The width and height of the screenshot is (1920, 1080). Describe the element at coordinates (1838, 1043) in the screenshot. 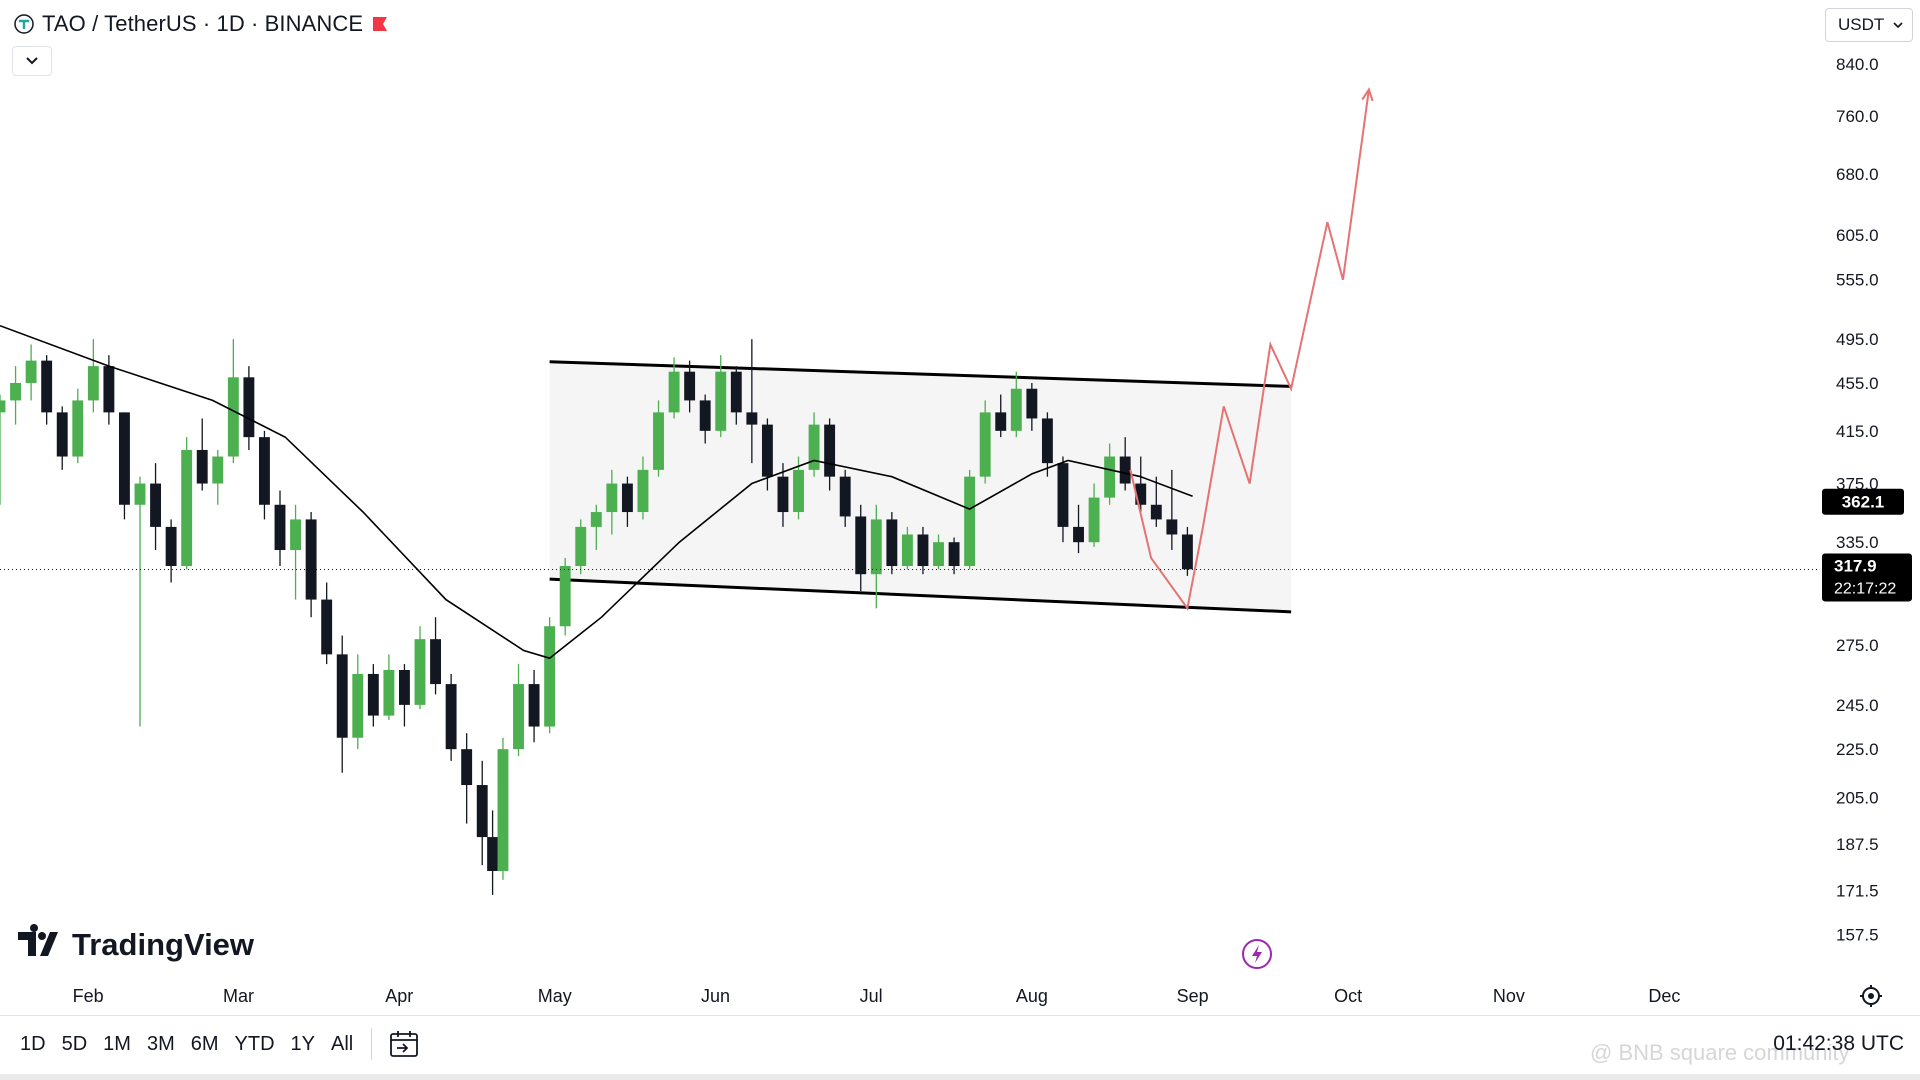

I see `utc-clock: 01:42:38 UTC` at that location.